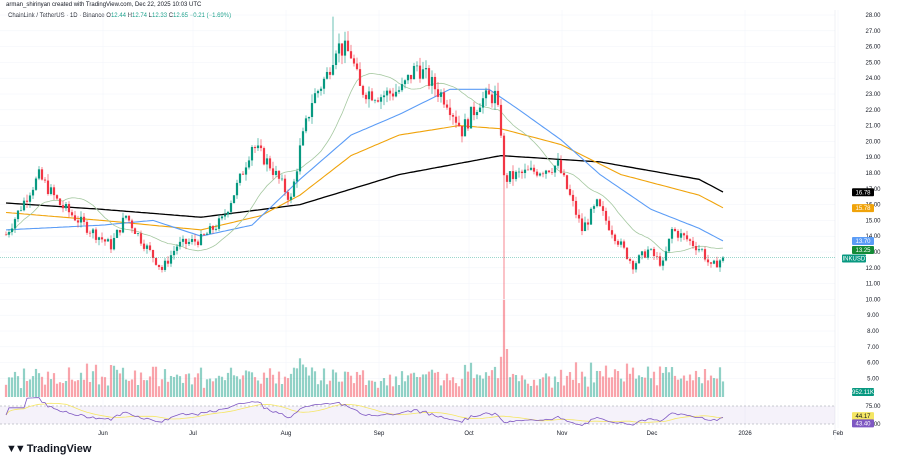 Image resolution: width=900 pixels, height=460 pixels. I want to click on price-tick-label: 5.00, so click(873, 379).